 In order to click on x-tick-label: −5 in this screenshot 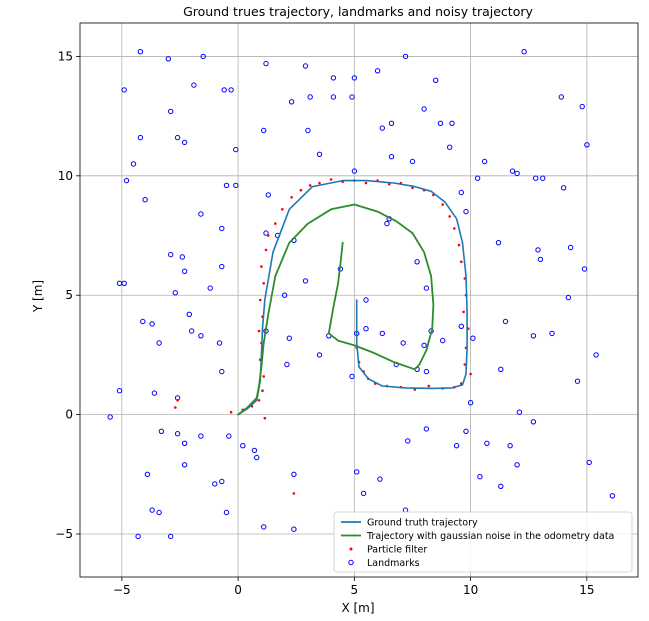, I will do `click(122, 590)`.